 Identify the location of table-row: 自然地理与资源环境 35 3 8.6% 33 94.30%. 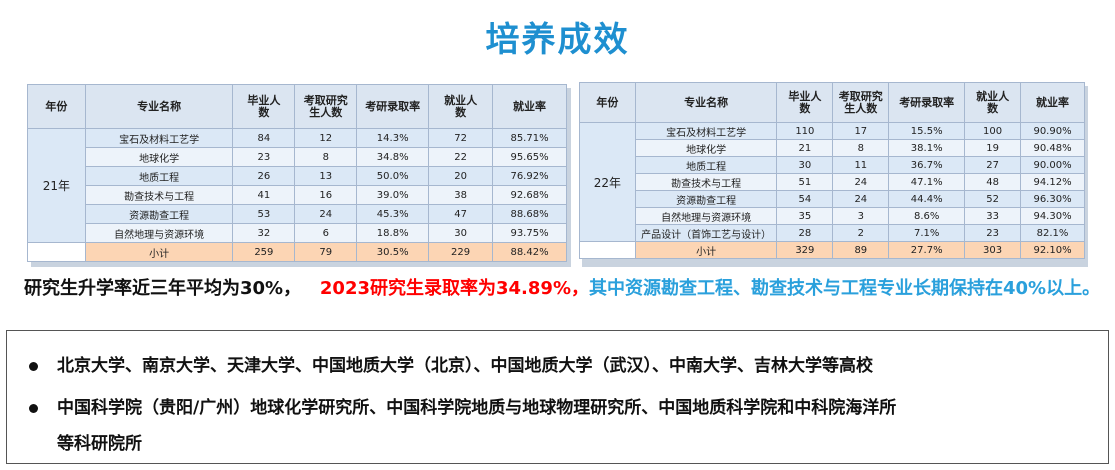
(832, 216).